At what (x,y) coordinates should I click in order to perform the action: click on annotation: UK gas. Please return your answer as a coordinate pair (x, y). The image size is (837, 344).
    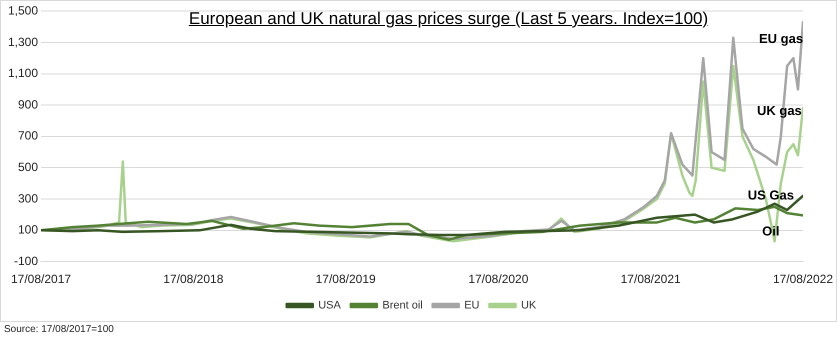
    Looking at the image, I should click on (779, 110).